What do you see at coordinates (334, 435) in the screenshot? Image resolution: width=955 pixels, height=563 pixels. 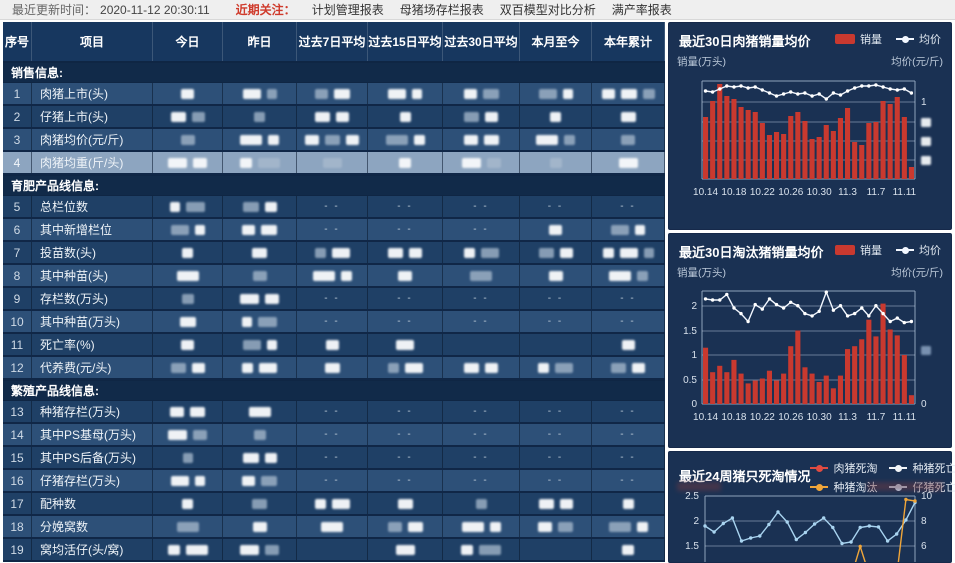 I see `table-row: 14 其中PS基母(万头) - -- -- -- -- -` at bounding box center [334, 435].